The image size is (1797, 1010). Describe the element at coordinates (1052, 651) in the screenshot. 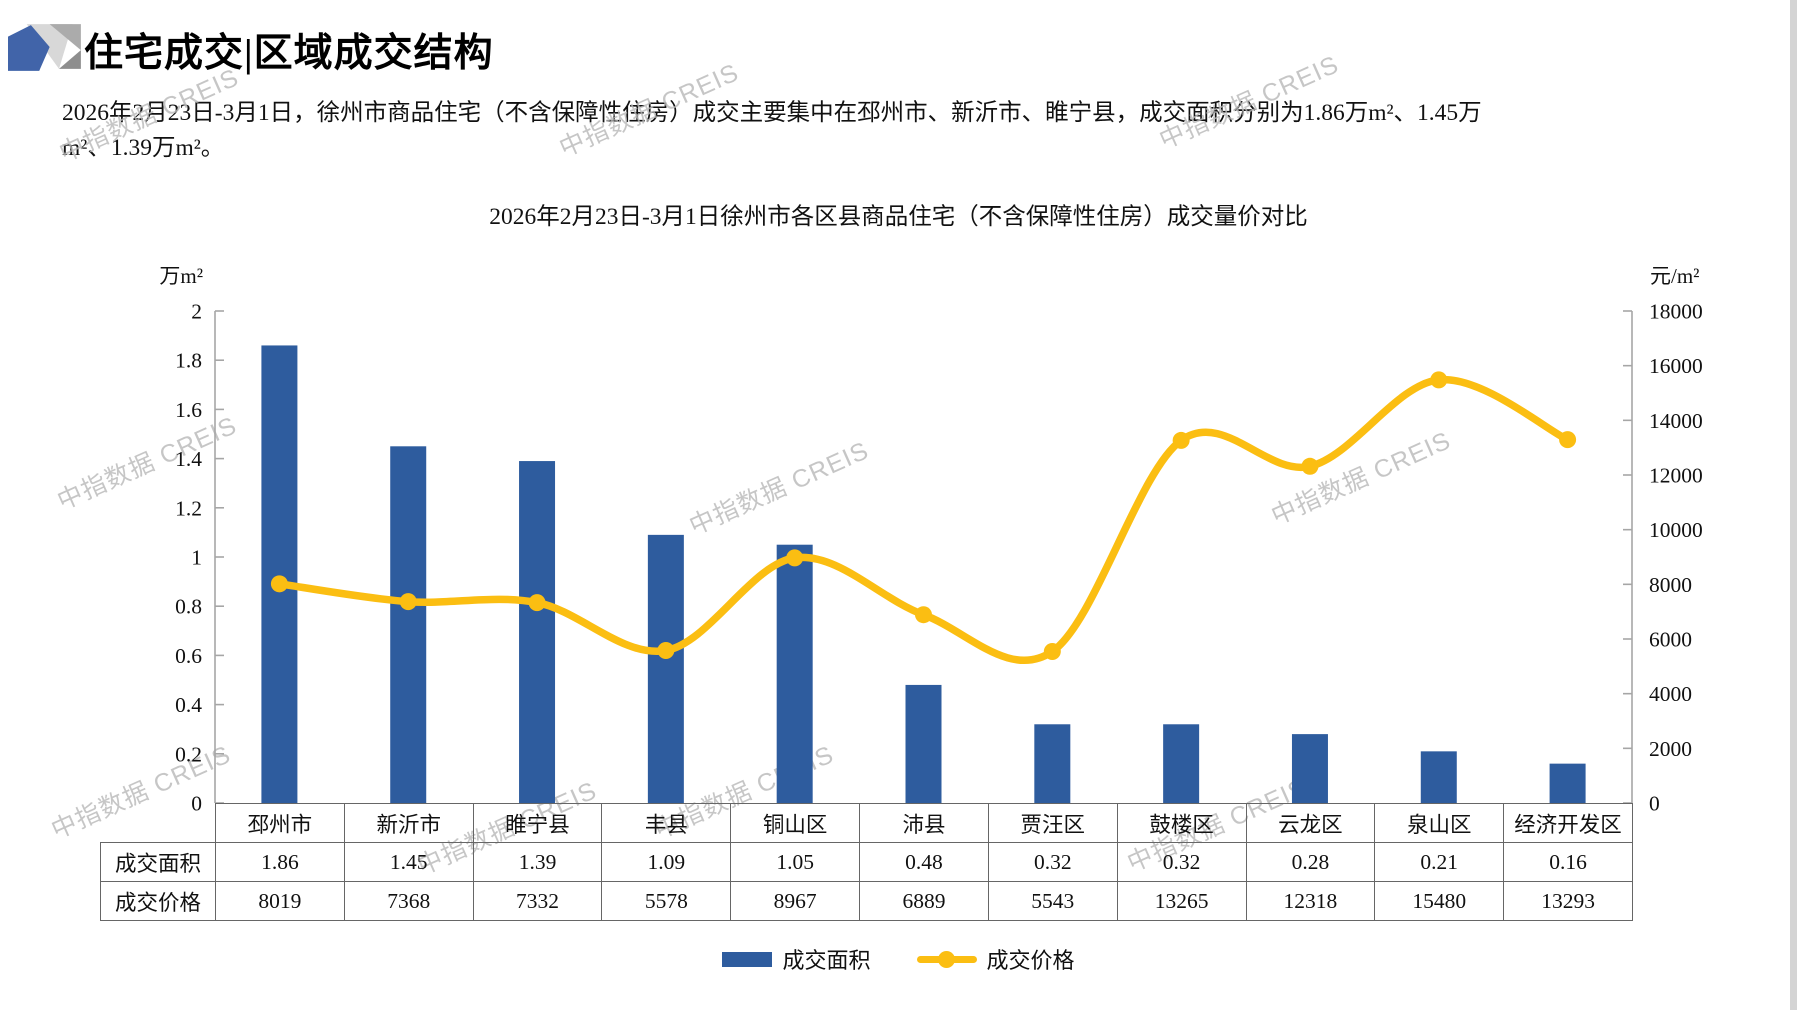

I see `price-marker-贾汪区` at that location.